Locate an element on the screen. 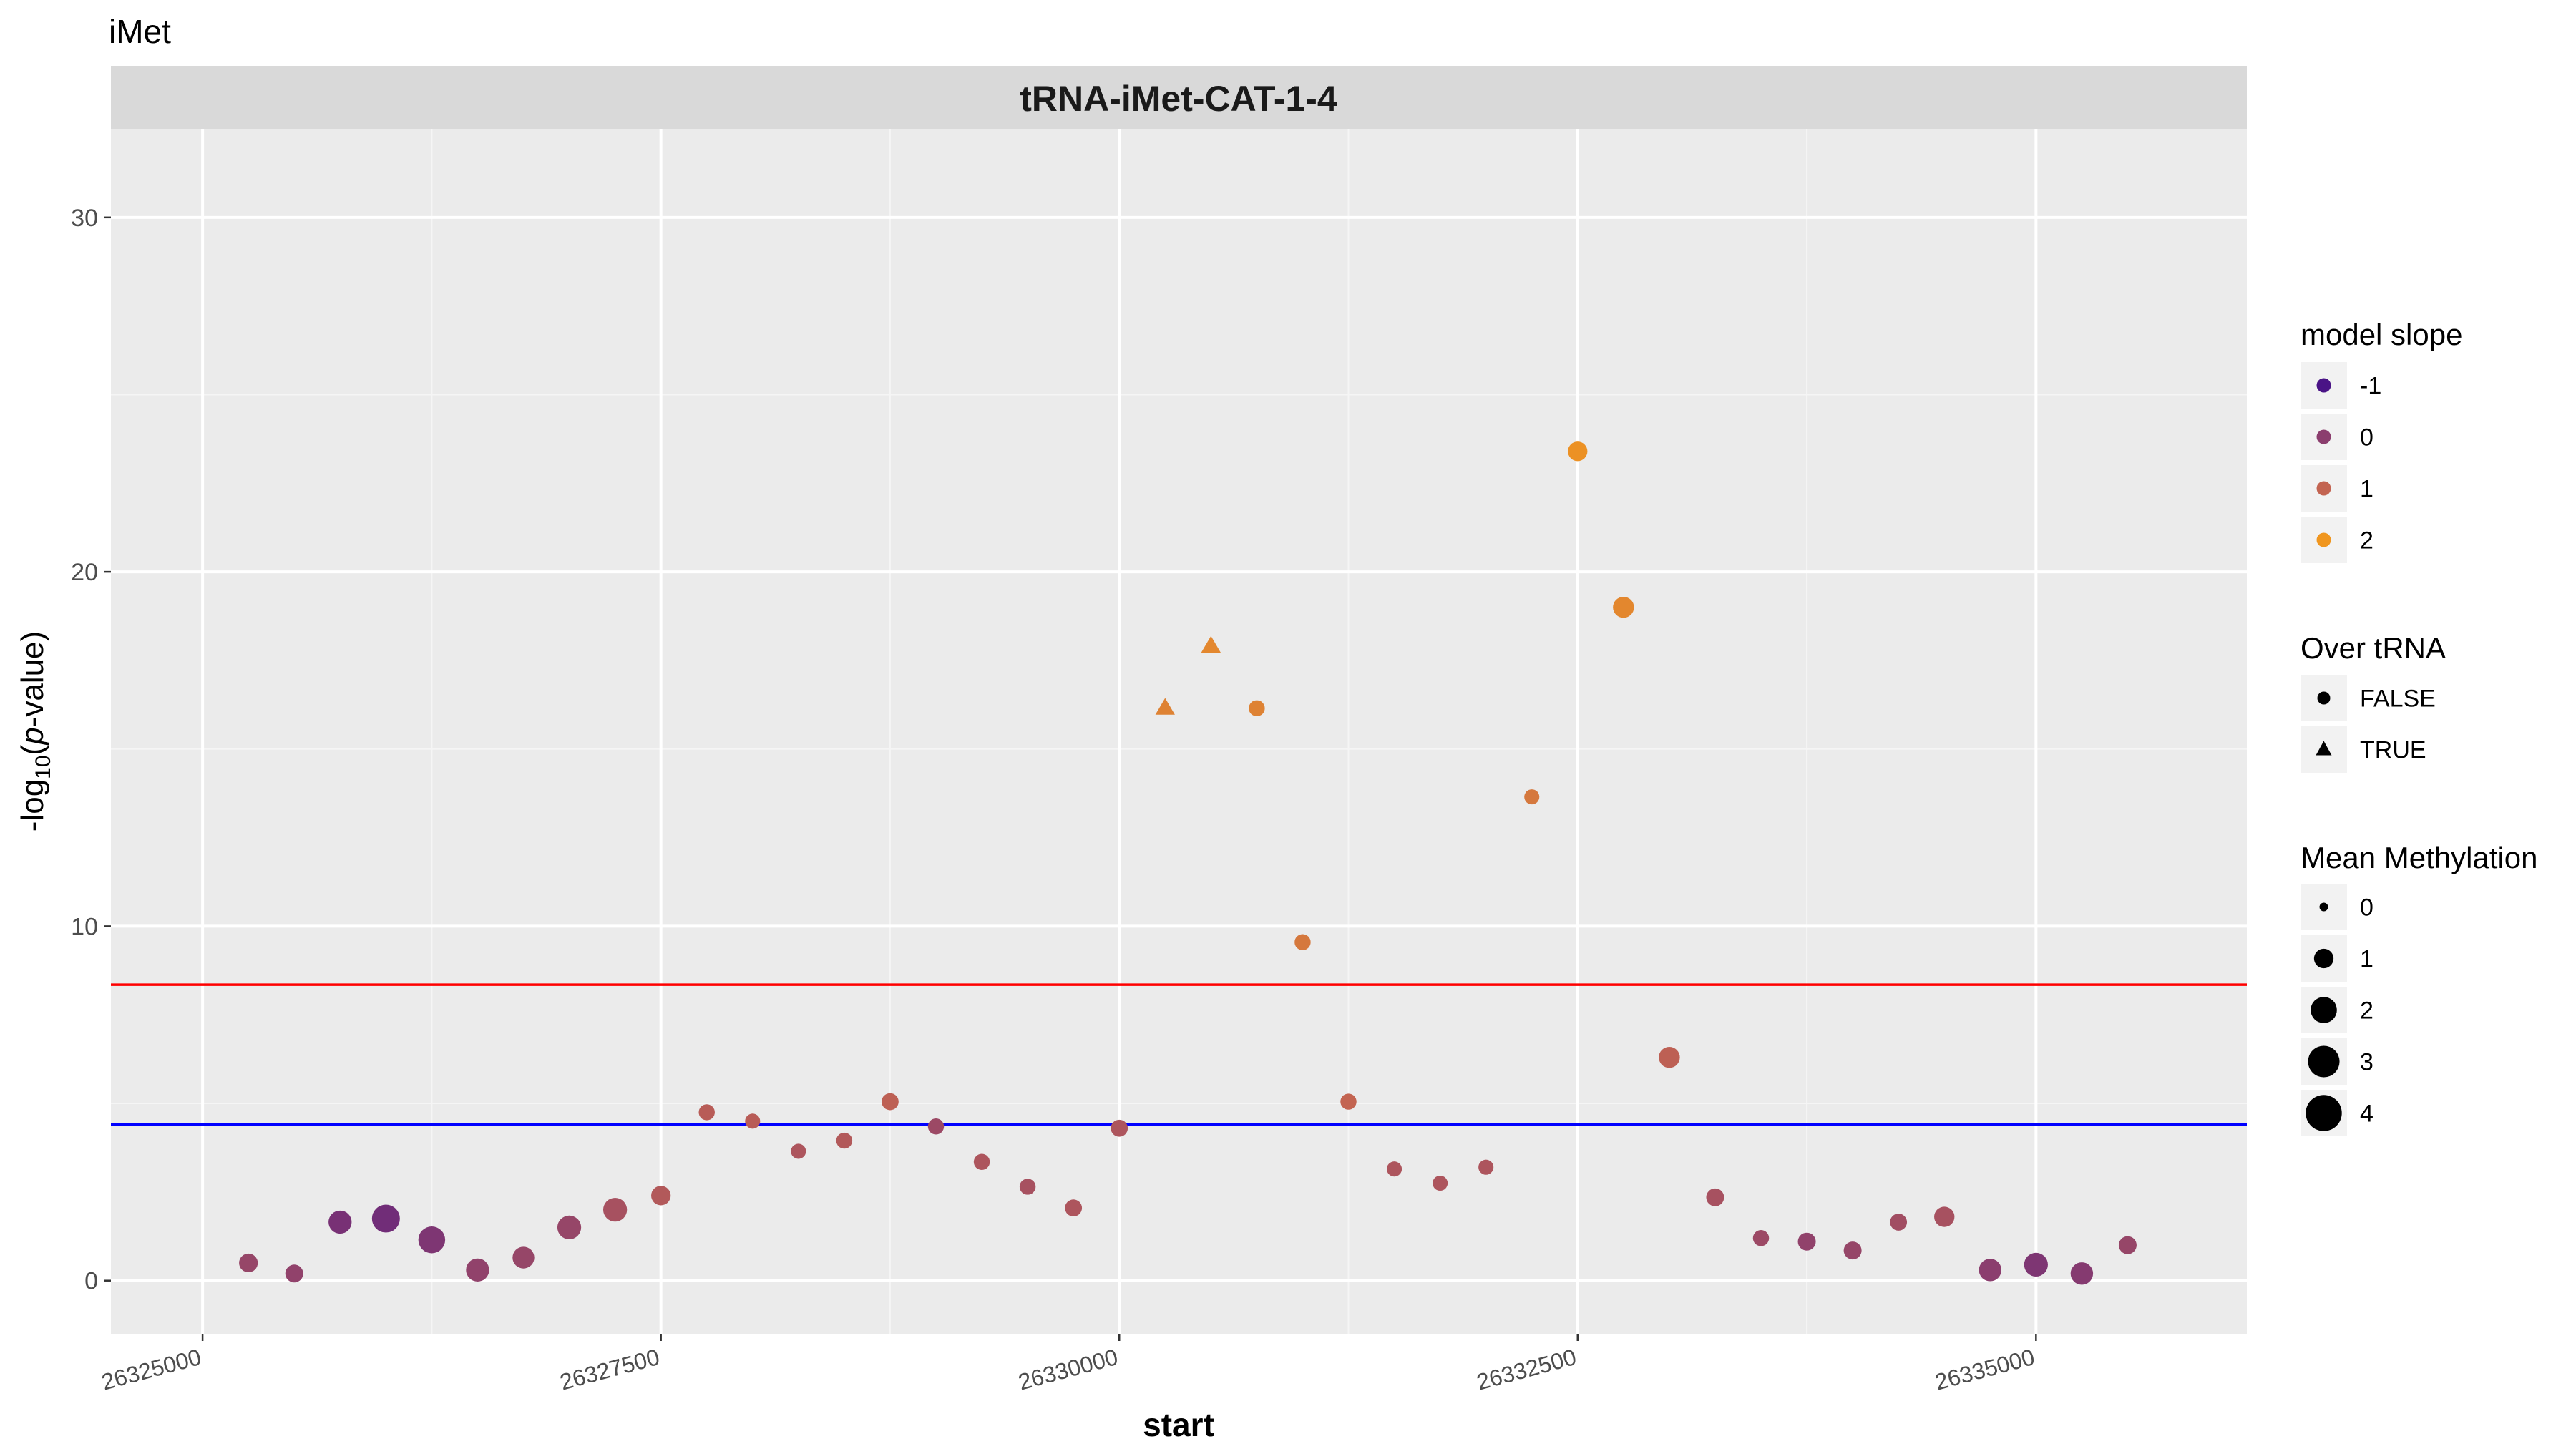  y-axis-title: -log10(p-value) is located at coordinates (35, 731).